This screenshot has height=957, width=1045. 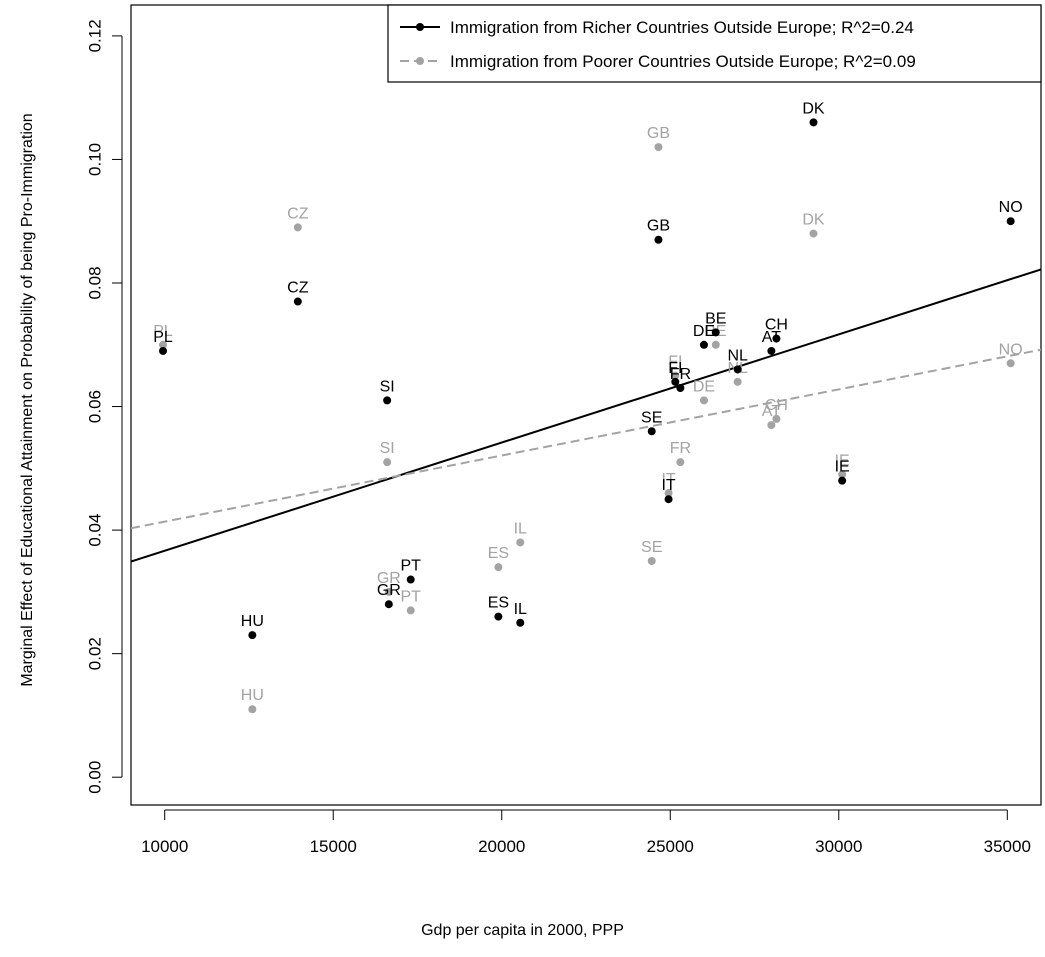 I want to click on point-label-hu: HU, so click(x=252, y=621).